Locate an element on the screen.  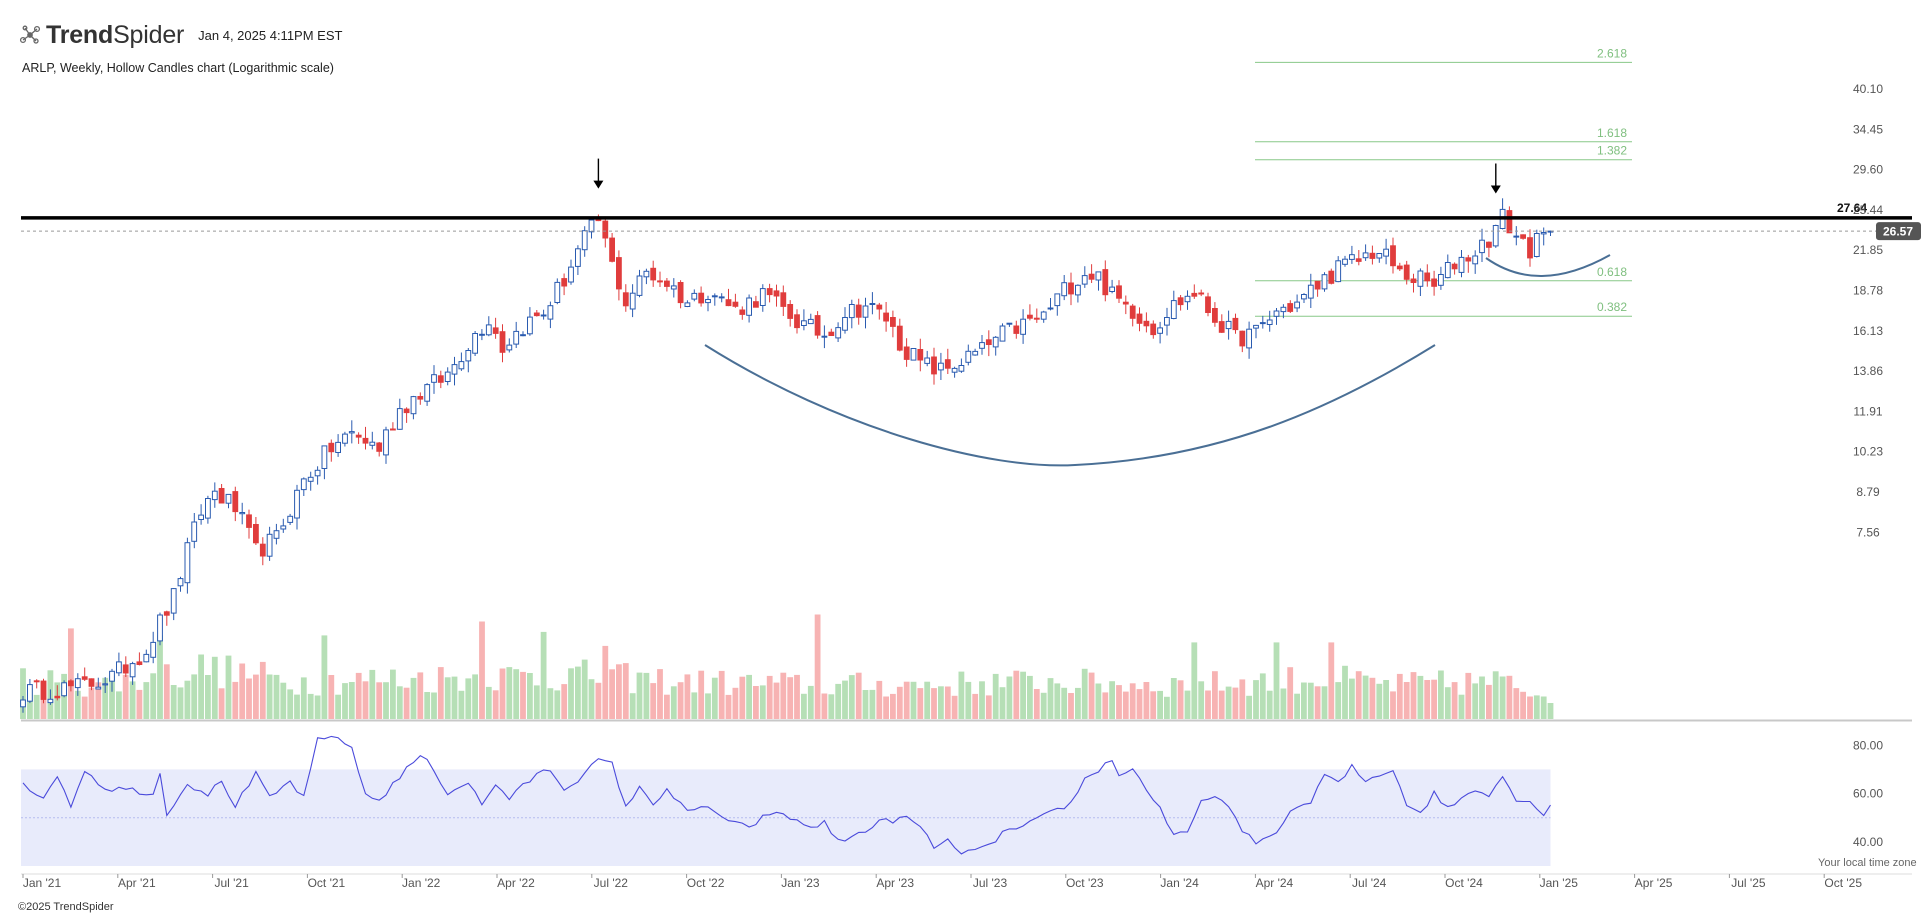
last-price-label: 26.57 is located at coordinates (1898, 232).